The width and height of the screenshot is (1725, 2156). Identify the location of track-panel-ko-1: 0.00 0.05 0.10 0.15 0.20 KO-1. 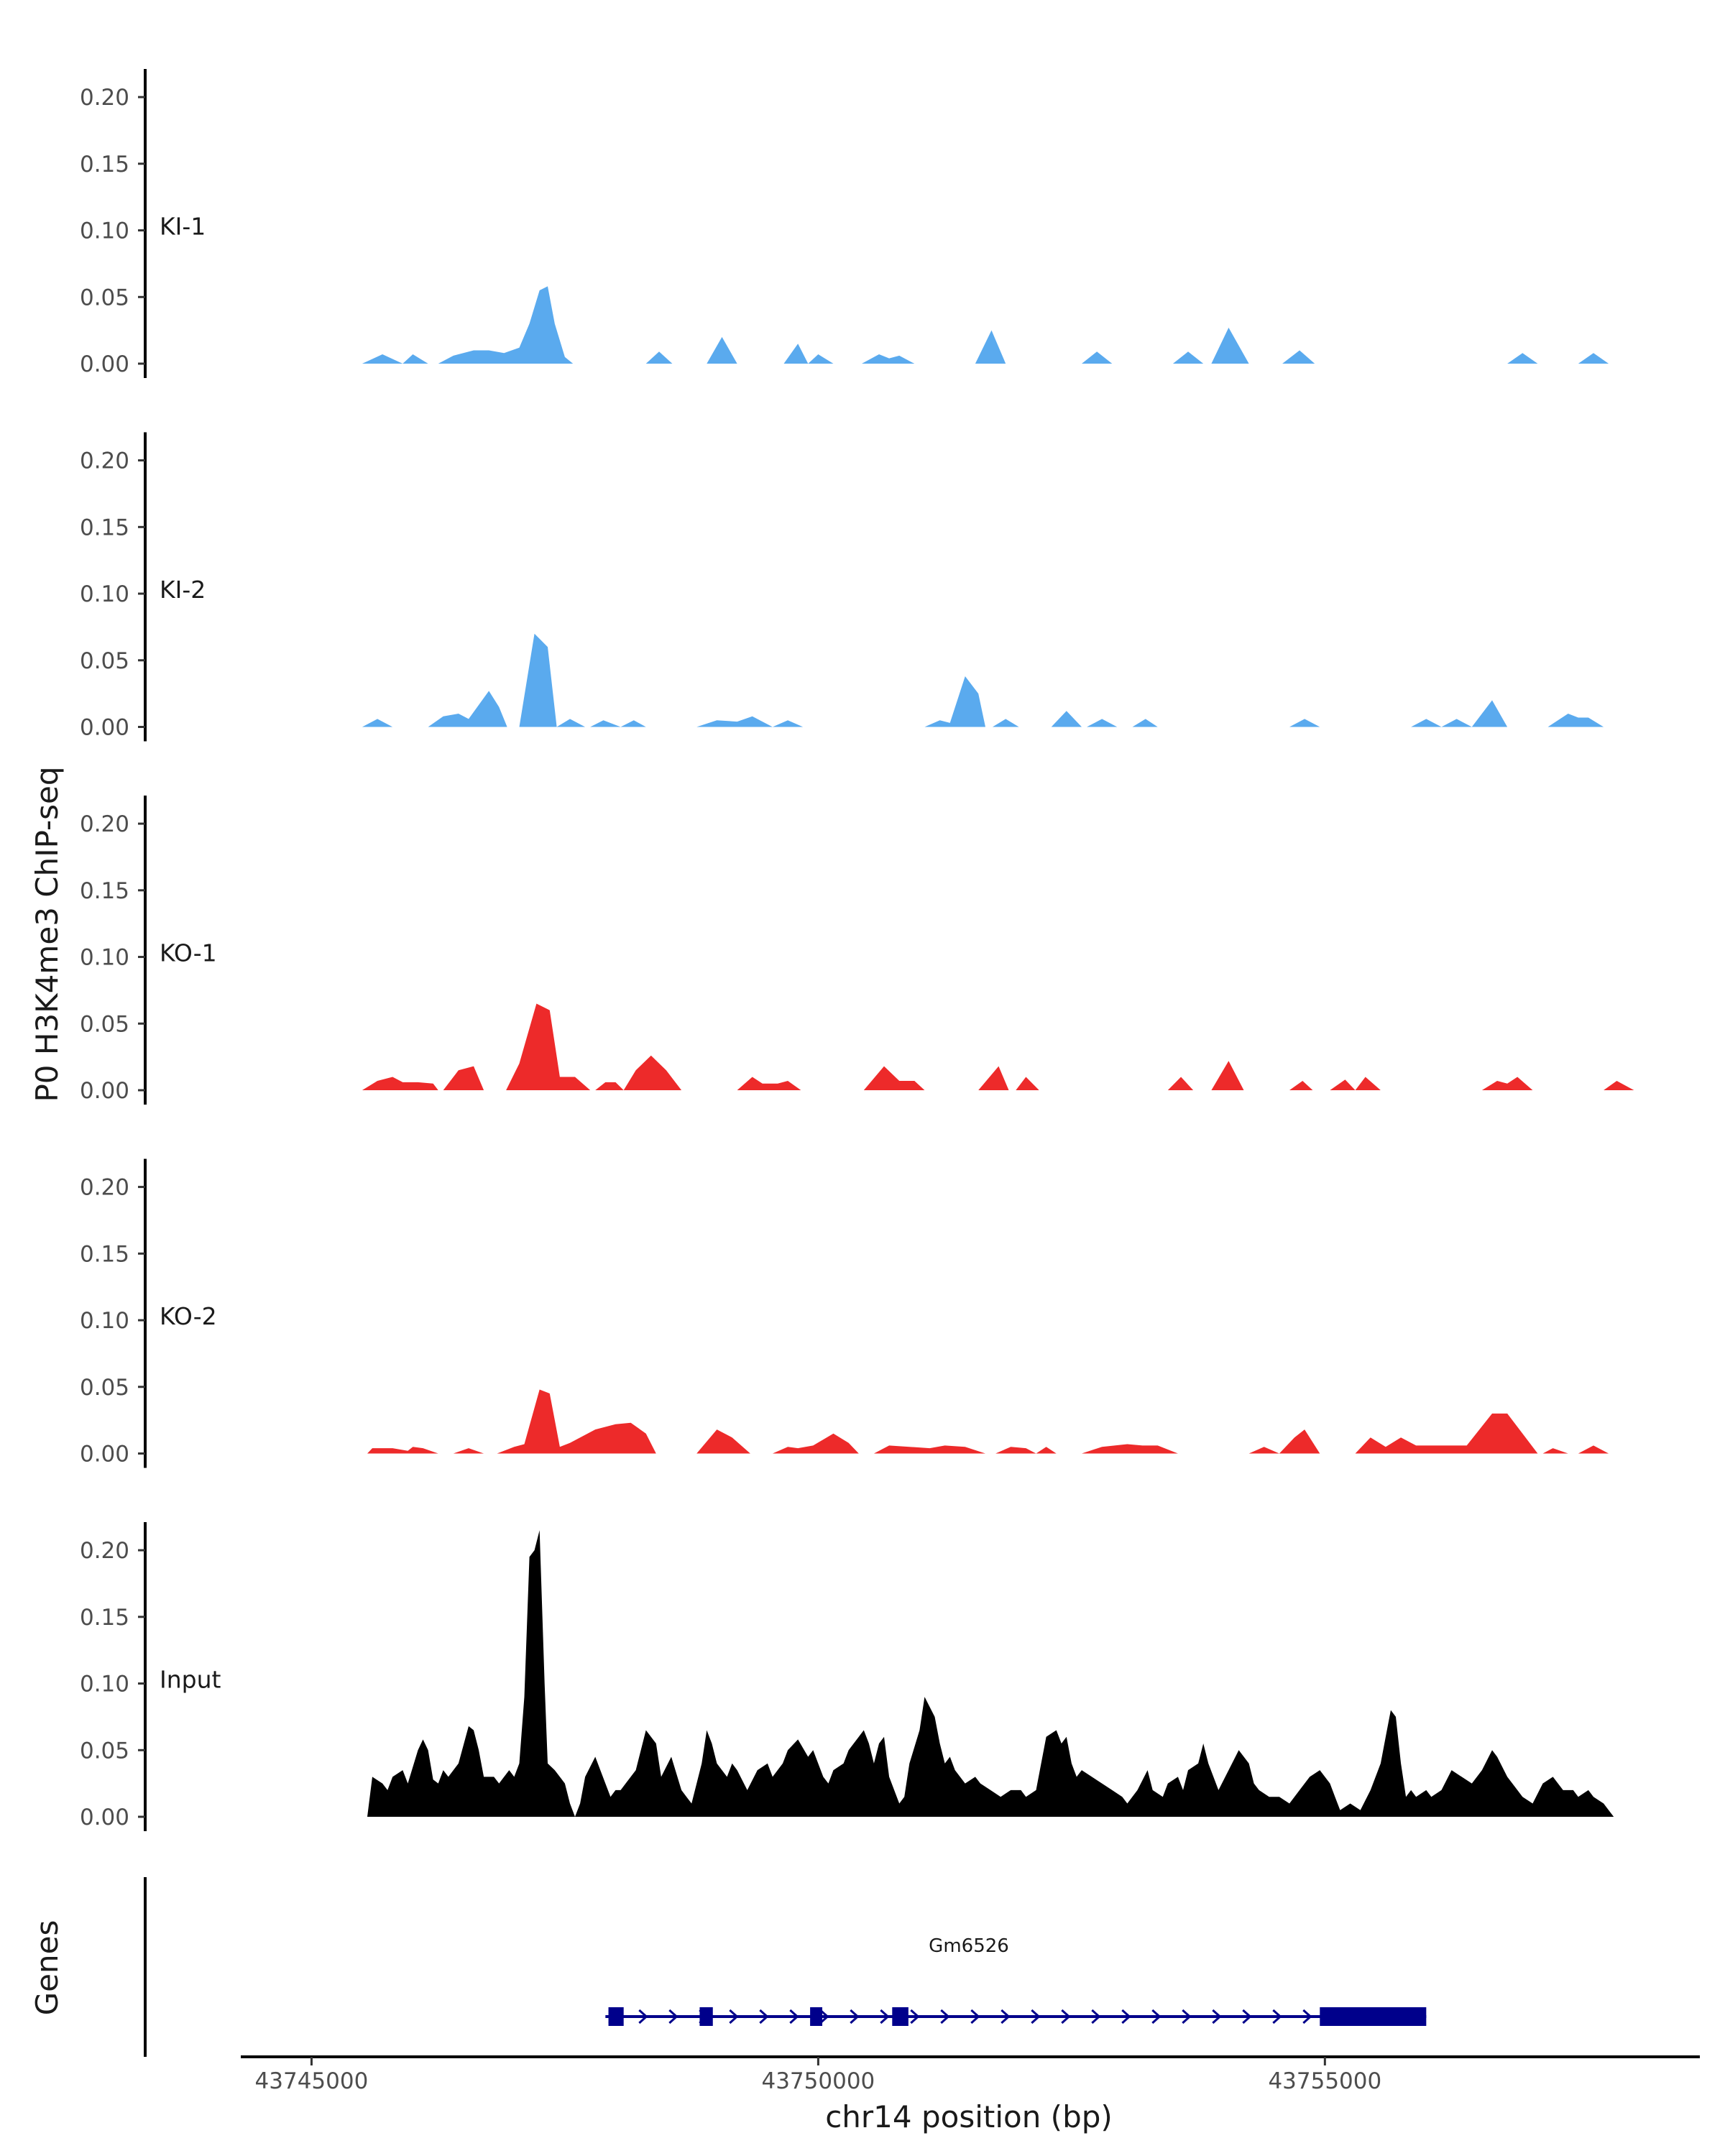
(857, 951).